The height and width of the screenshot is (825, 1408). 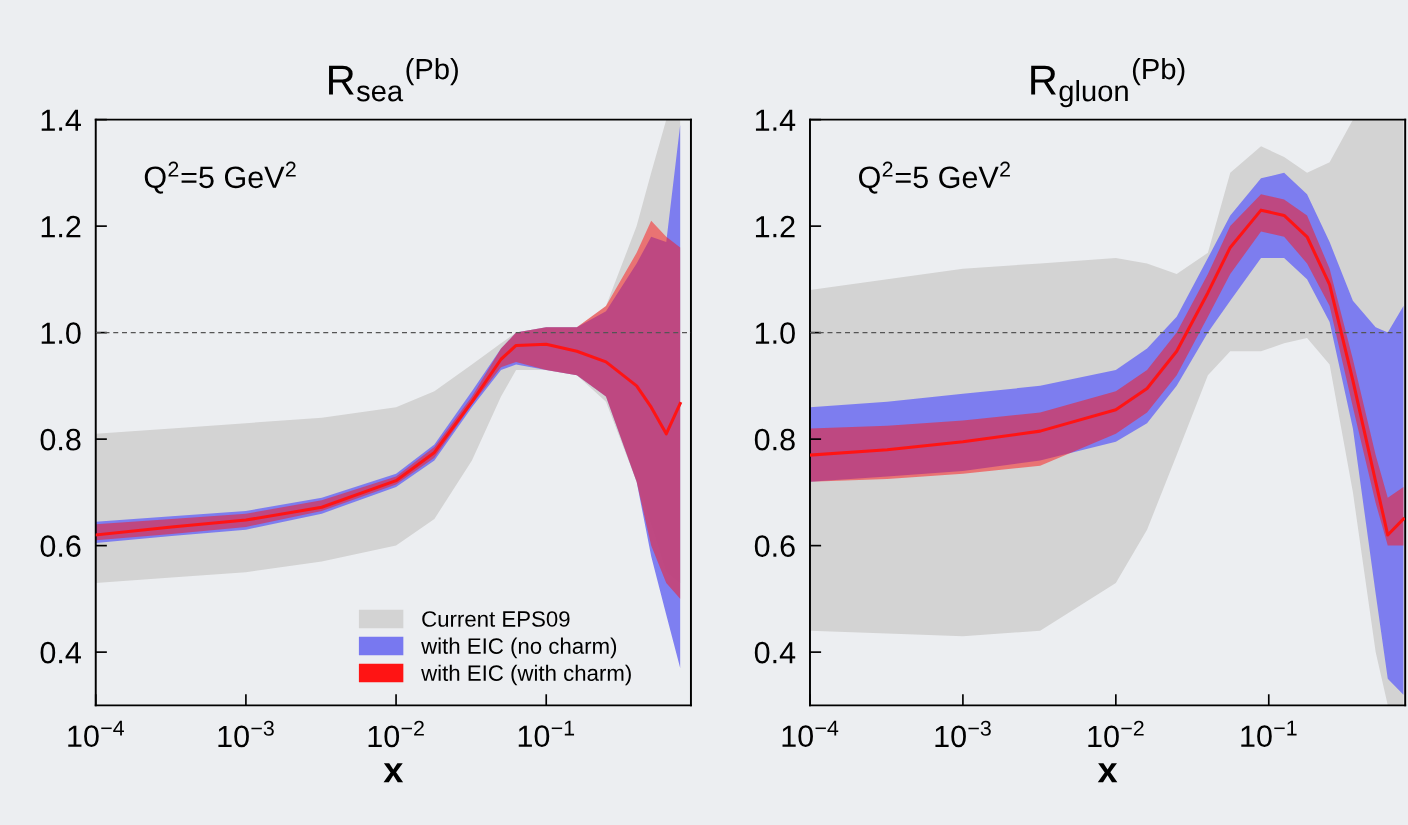 I want to click on chart-title: R$_{sea}$$^{(Pb)}$, so click(x=393, y=79).